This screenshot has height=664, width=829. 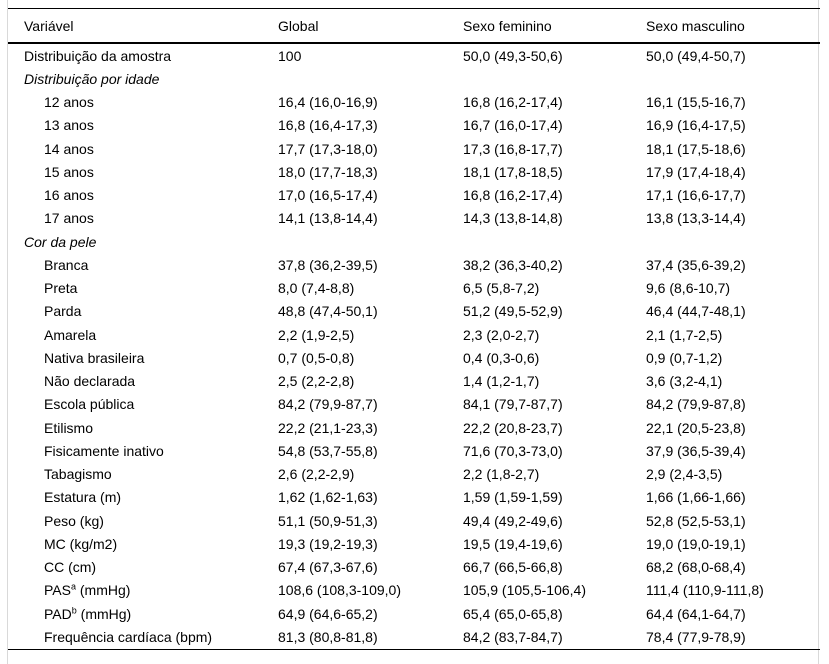 What do you see at coordinates (316, 357) in the screenshot?
I see `cell-global: 0,7 (0,5-0,8)` at bounding box center [316, 357].